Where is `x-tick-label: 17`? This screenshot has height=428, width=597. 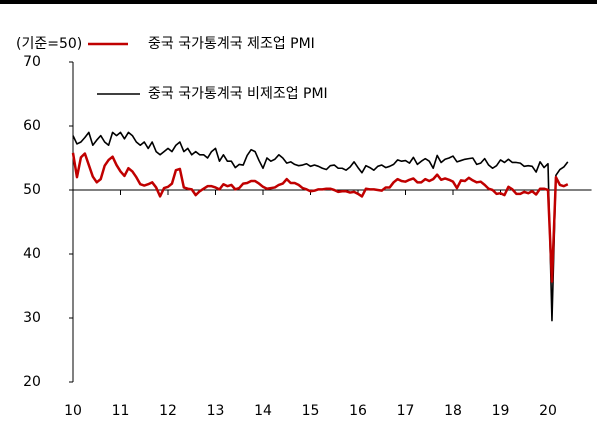 x-tick-label: 17 is located at coordinates (406, 411).